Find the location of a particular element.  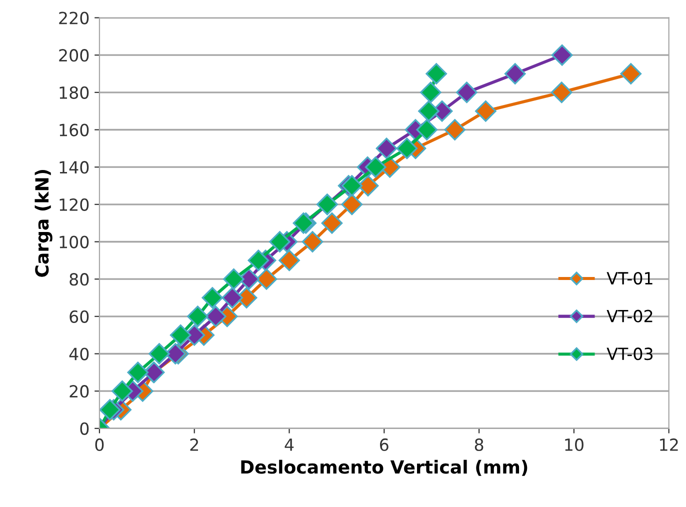

legend-label: VT-01 is located at coordinates (629, 278).